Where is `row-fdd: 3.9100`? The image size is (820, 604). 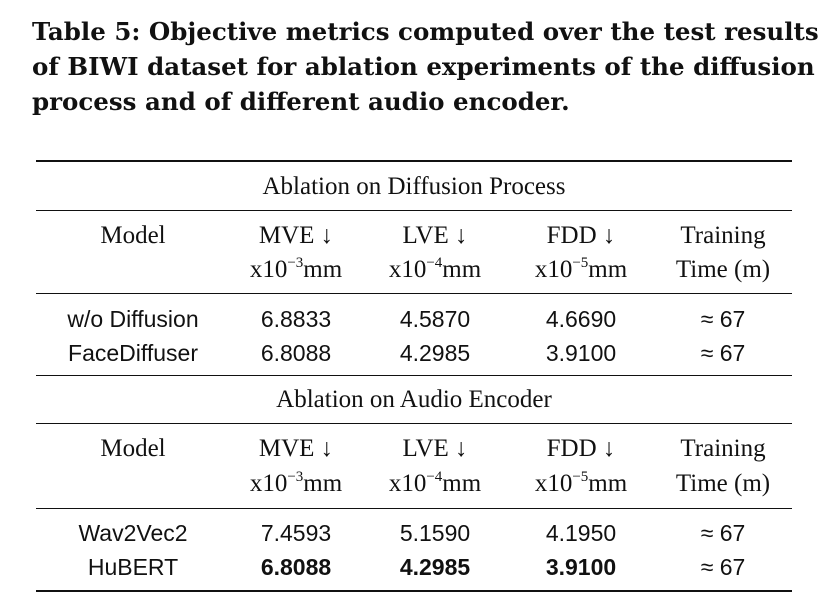 row-fdd: 3.9100 is located at coordinates (581, 353).